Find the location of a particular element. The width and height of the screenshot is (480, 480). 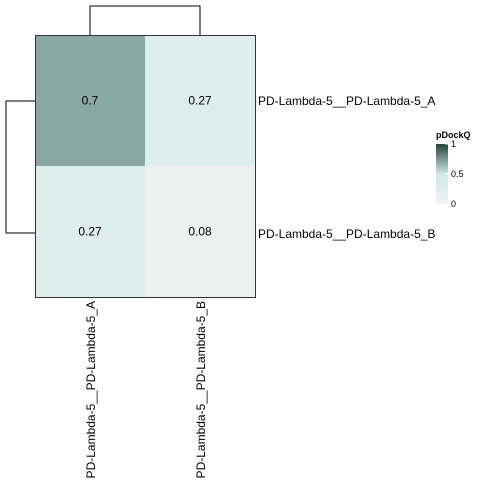

heatmap-cell-r2-c2 is located at coordinates (200, 231).